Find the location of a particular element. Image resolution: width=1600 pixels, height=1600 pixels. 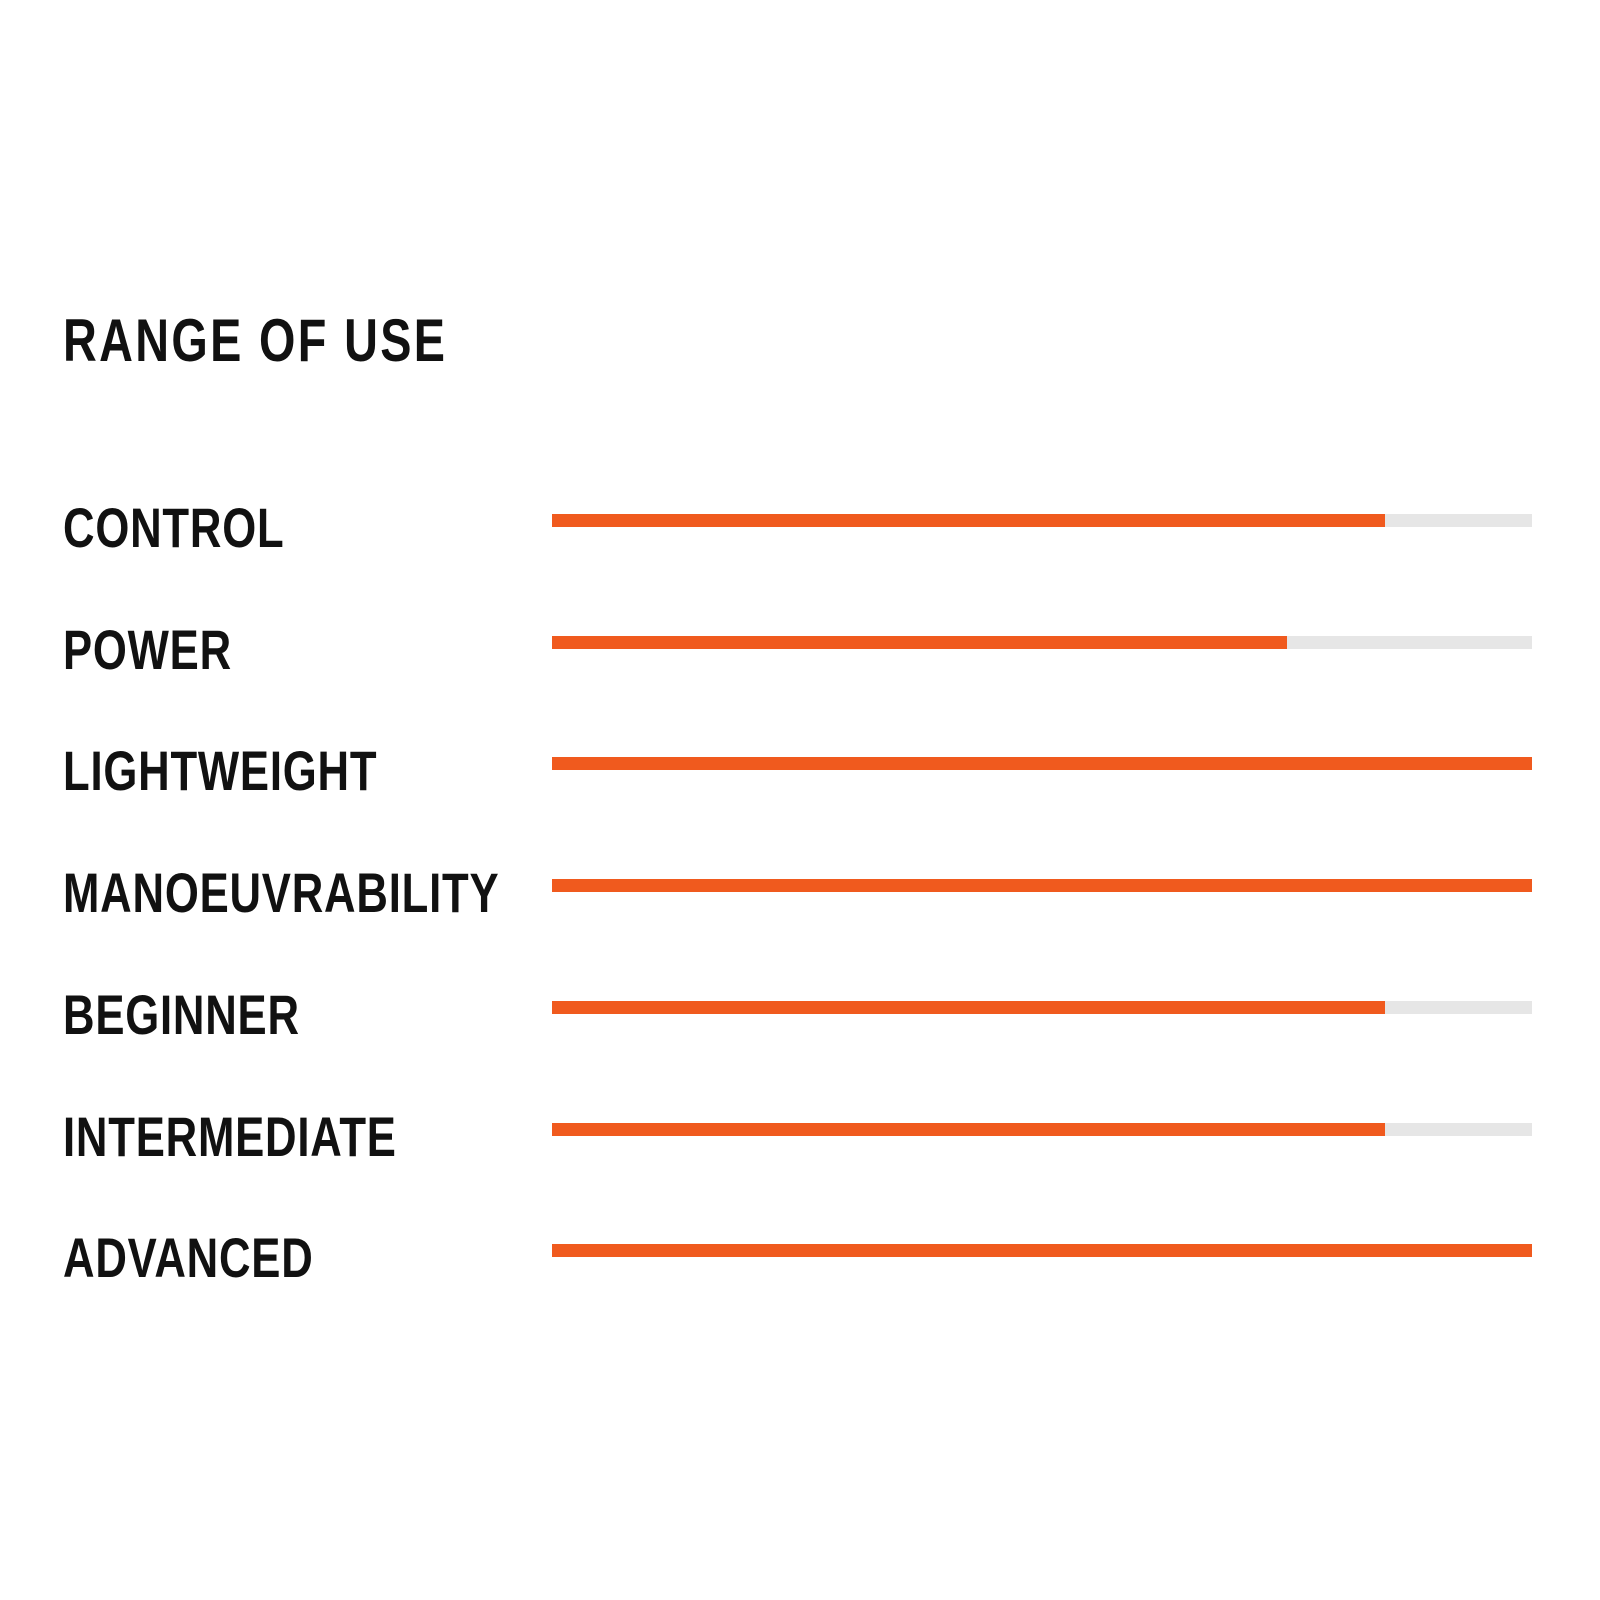

bar-fill-advanced is located at coordinates (1042, 1251).